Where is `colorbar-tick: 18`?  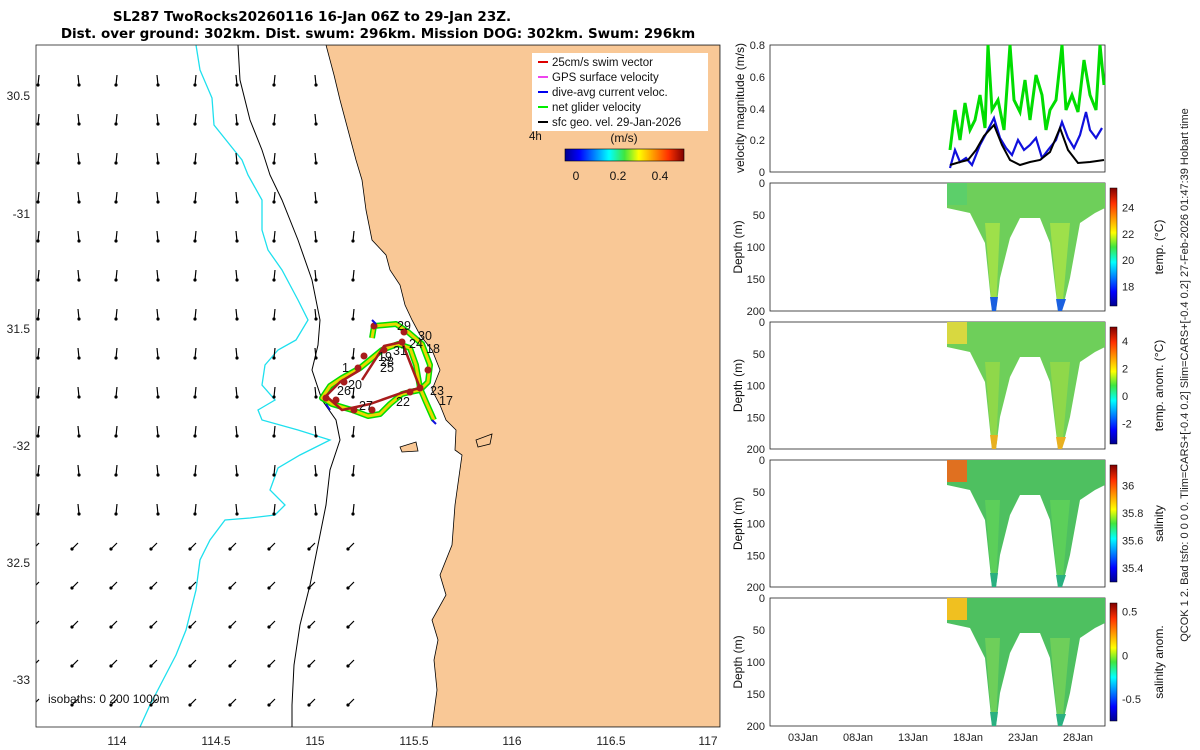 colorbar-tick: 18 is located at coordinates (1128, 287).